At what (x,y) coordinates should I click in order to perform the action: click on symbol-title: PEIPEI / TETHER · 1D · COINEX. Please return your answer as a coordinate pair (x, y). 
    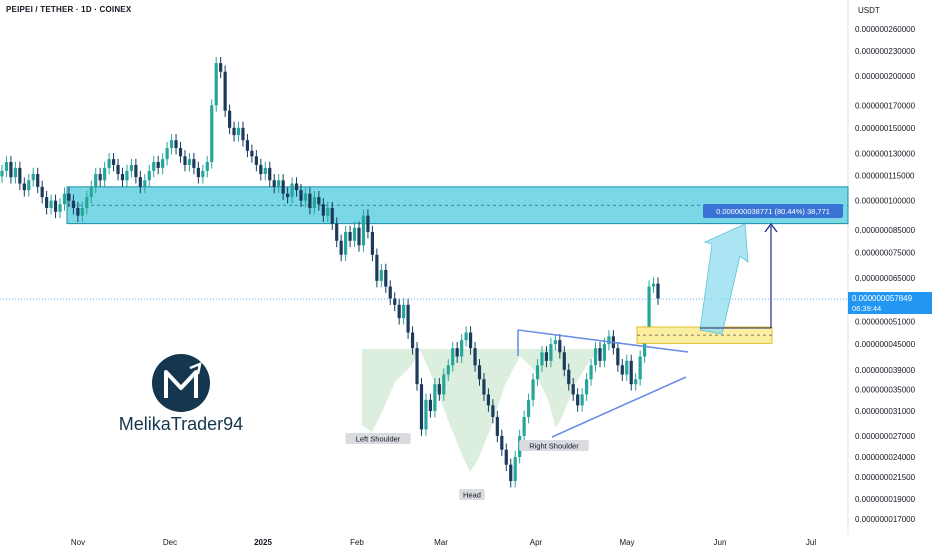
    Looking at the image, I should click on (69, 9).